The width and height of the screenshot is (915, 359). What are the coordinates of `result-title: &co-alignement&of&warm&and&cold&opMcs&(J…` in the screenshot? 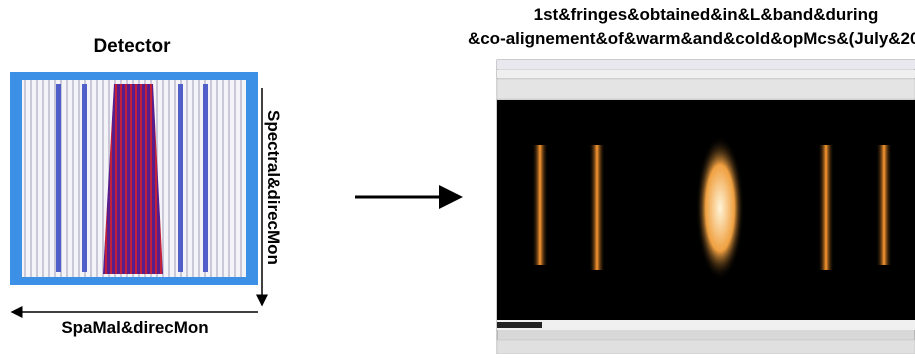 It's located at (691, 38).